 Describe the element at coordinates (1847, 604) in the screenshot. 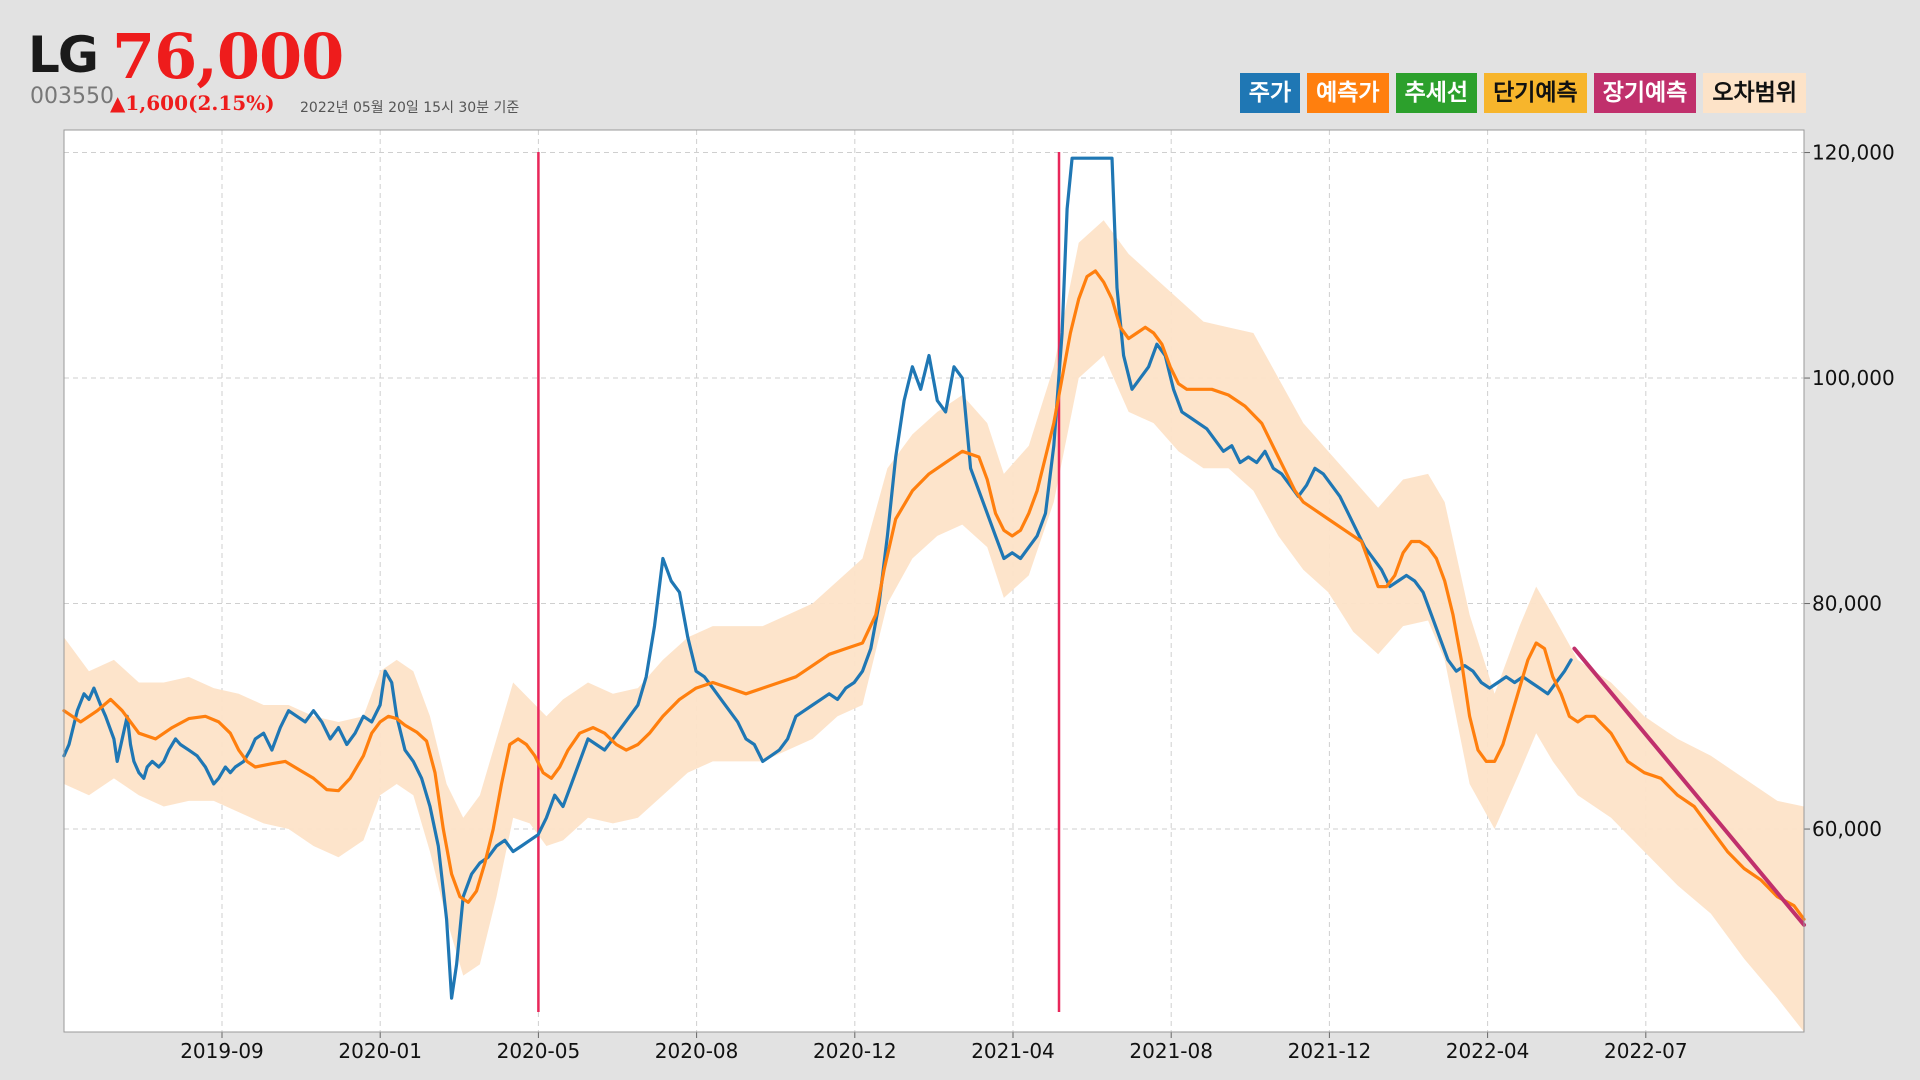

I see `y-tick-label: 80,000` at that location.